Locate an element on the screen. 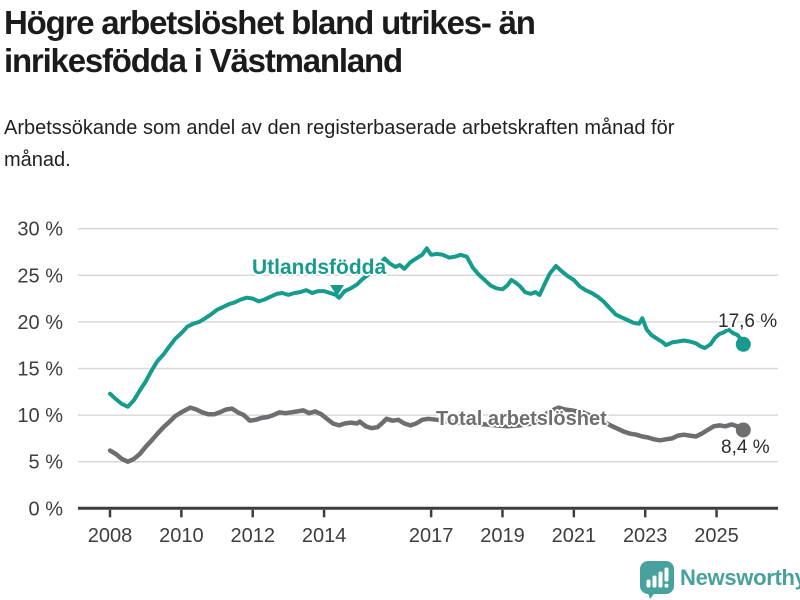 The width and height of the screenshot is (800, 600). series-annotation-arrow-down-icon is located at coordinates (337, 290).